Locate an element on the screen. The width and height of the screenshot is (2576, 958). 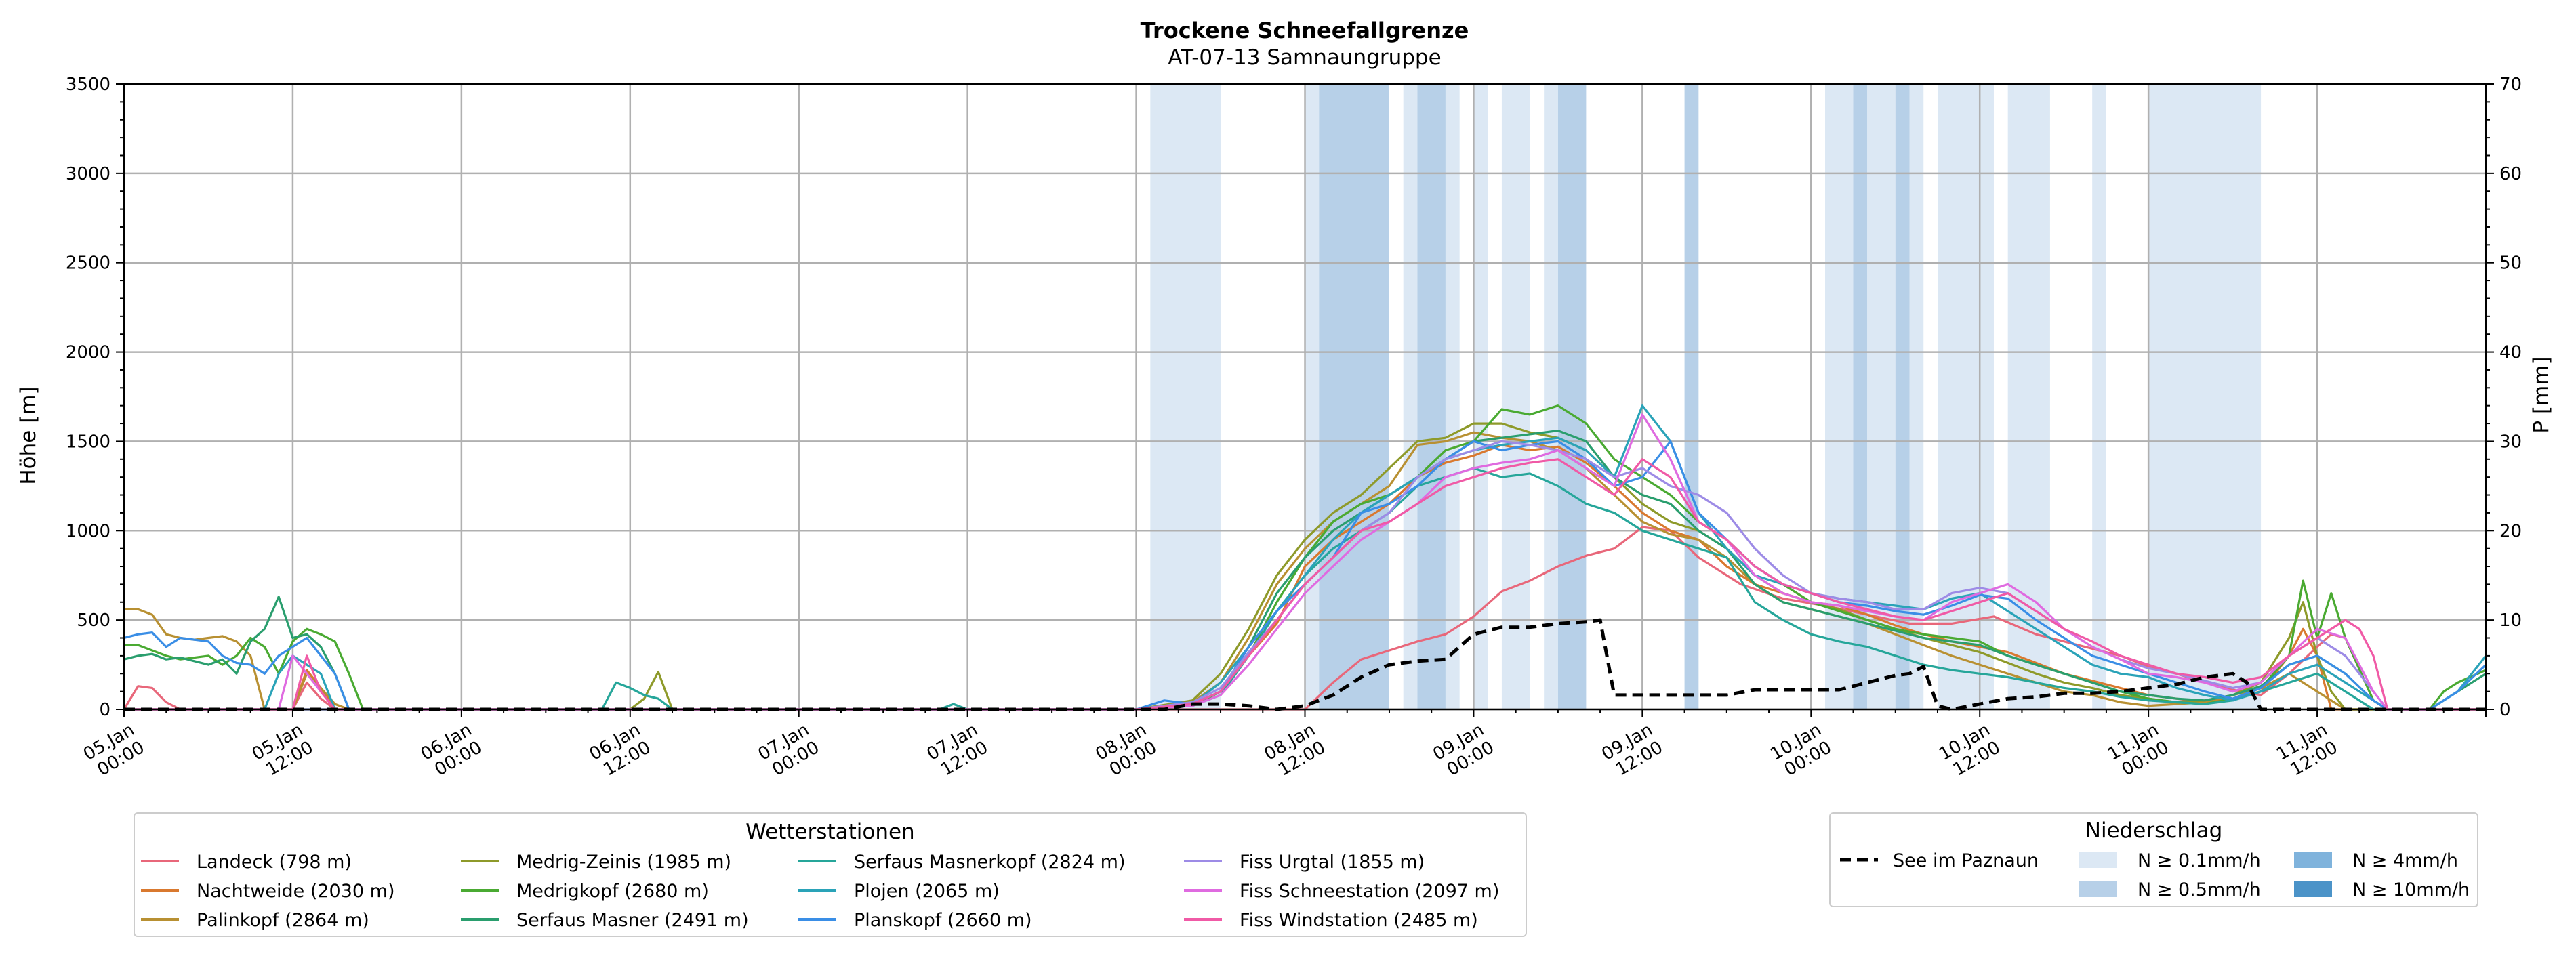
chart-title: Trockene Schneefallgrenze is located at coordinates (1305, 30).